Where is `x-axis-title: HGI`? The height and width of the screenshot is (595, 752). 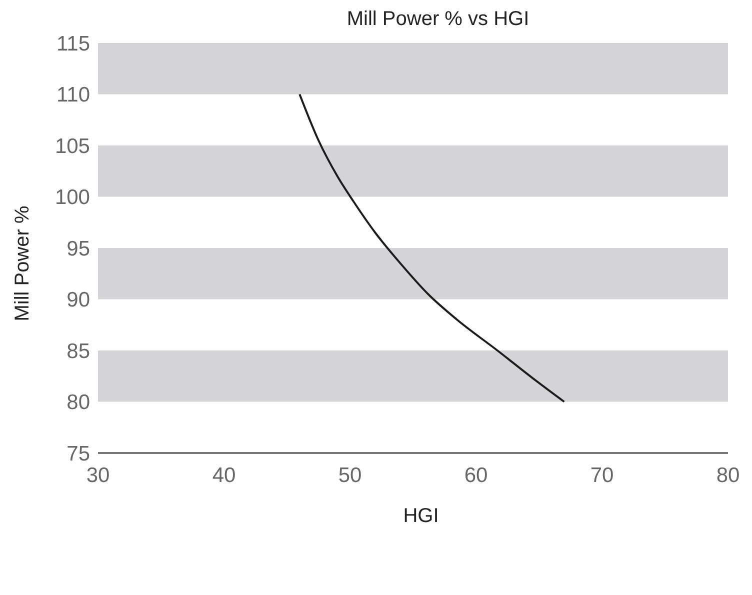 x-axis-title: HGI is located at coordinates (421, 516).